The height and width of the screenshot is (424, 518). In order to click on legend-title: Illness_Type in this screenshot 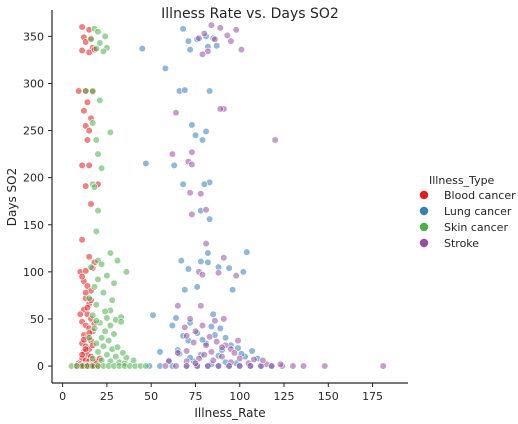, I will do `click(462, 180)`.